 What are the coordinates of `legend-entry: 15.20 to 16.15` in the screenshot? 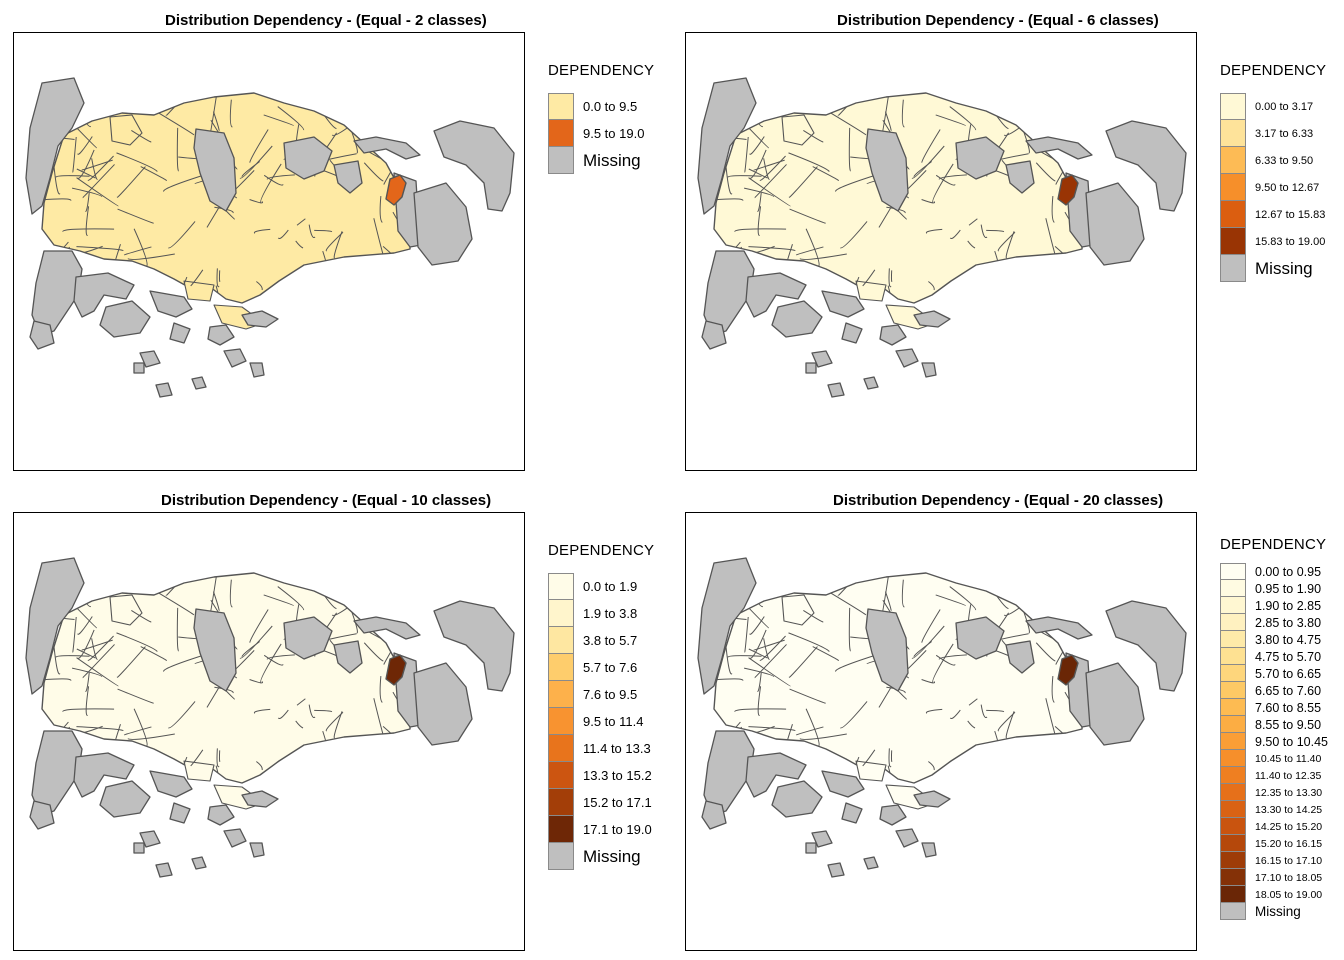 It's located at (1274, 843).